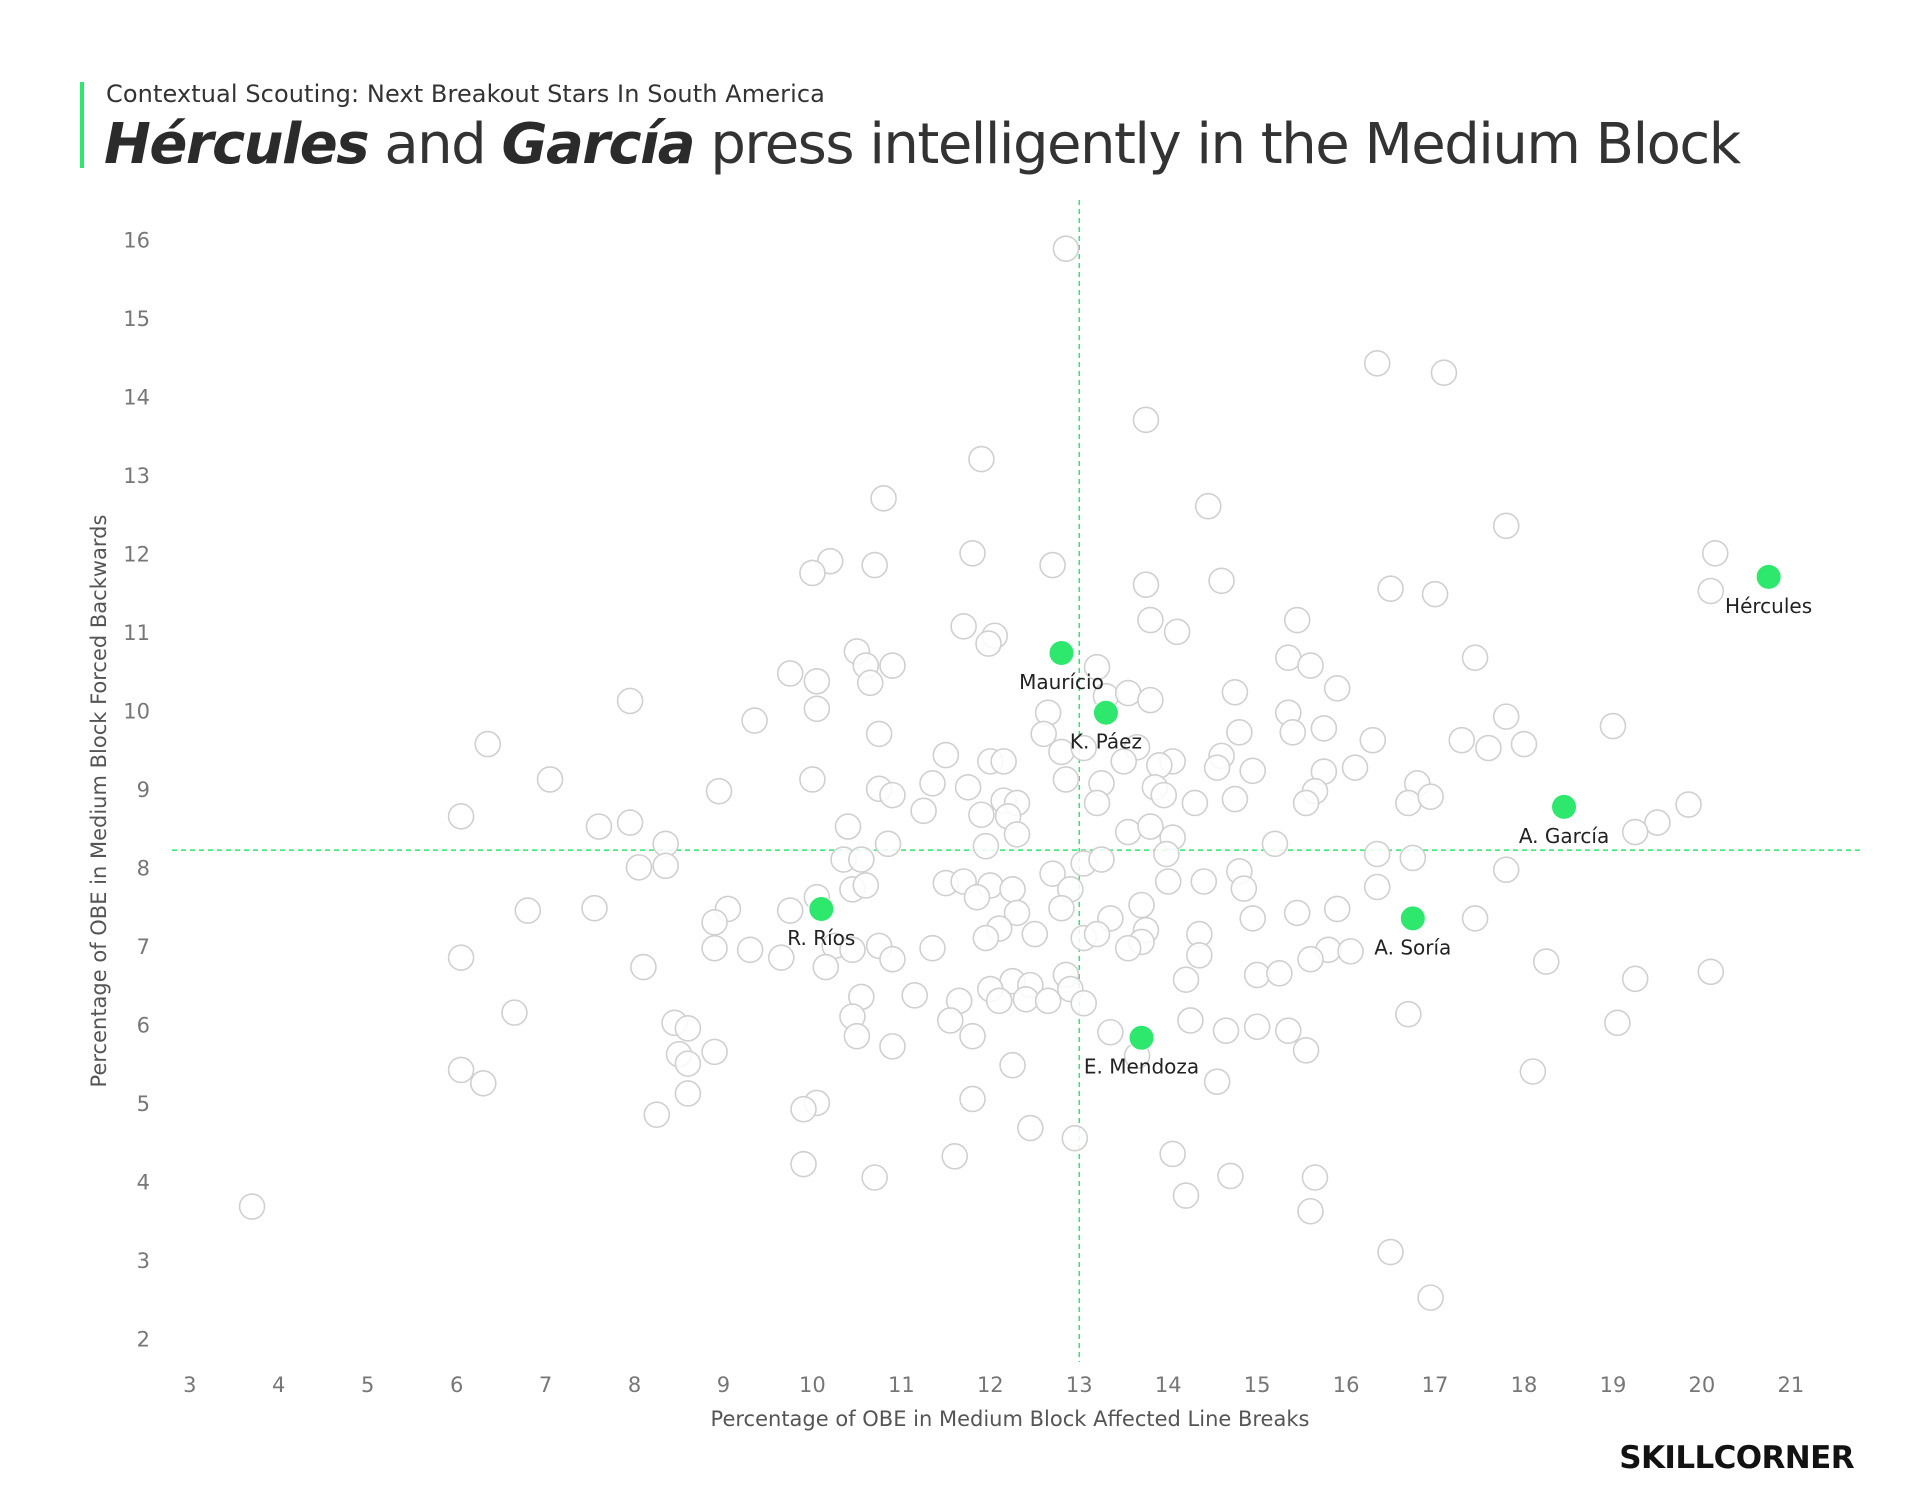 The width and height of the screenshot is (1920, 1507). What do you see at coordinates (136, 319) in the screenshot?
I see `y-tick-label: 15` at bounding box center [136, 319].